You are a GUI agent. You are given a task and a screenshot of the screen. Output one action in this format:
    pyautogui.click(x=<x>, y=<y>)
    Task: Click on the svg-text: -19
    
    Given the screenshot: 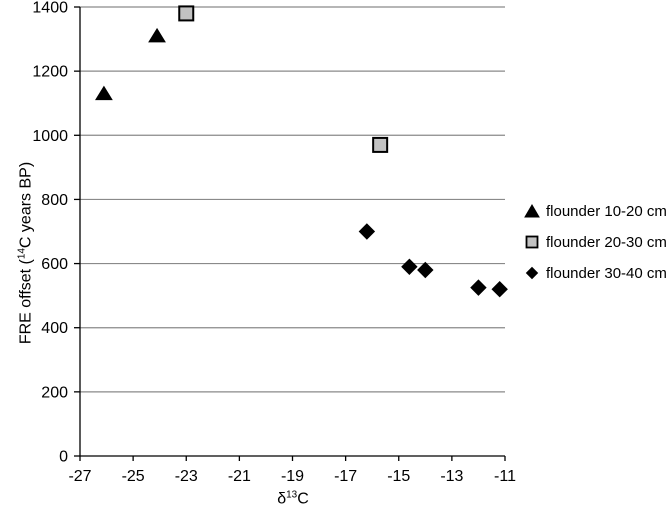 What is the action you would take?
    pyautogui.click(x=292, y=476)
    